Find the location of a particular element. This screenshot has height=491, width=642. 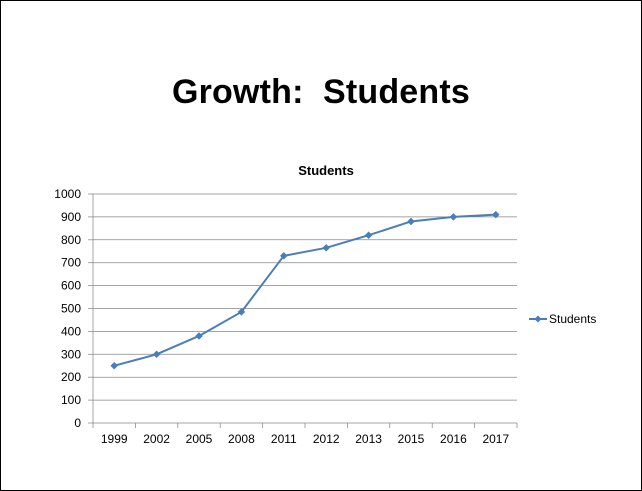

x-tick-label-2011: 2011 is located at coordinates (284, 439).